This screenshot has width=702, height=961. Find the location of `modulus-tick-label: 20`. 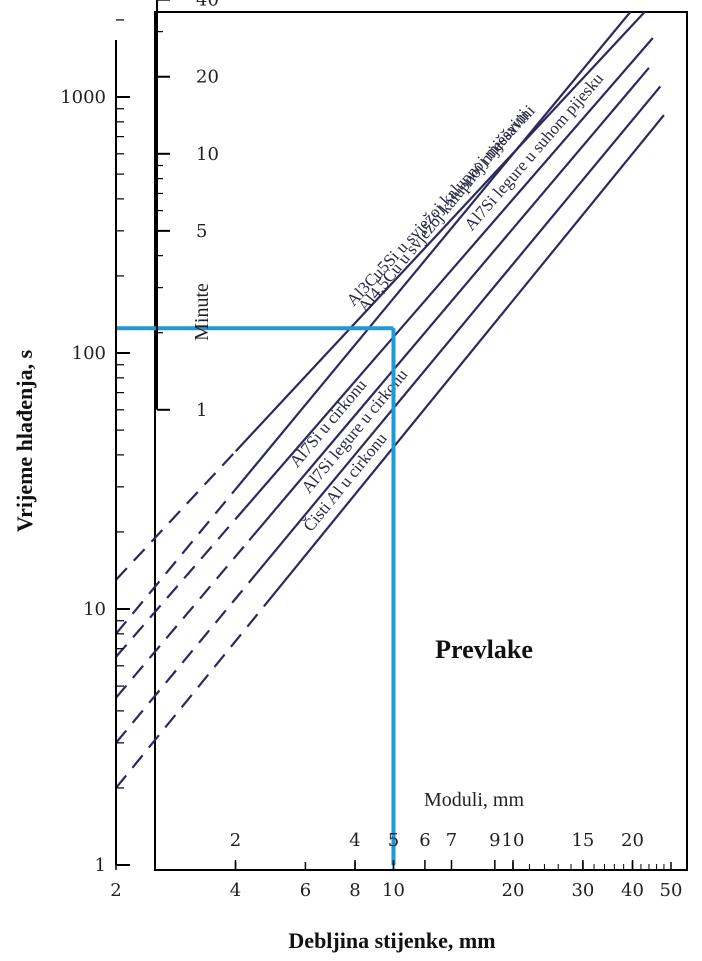

modulus-tick-label: 20 is located at coordinates (632, 840).